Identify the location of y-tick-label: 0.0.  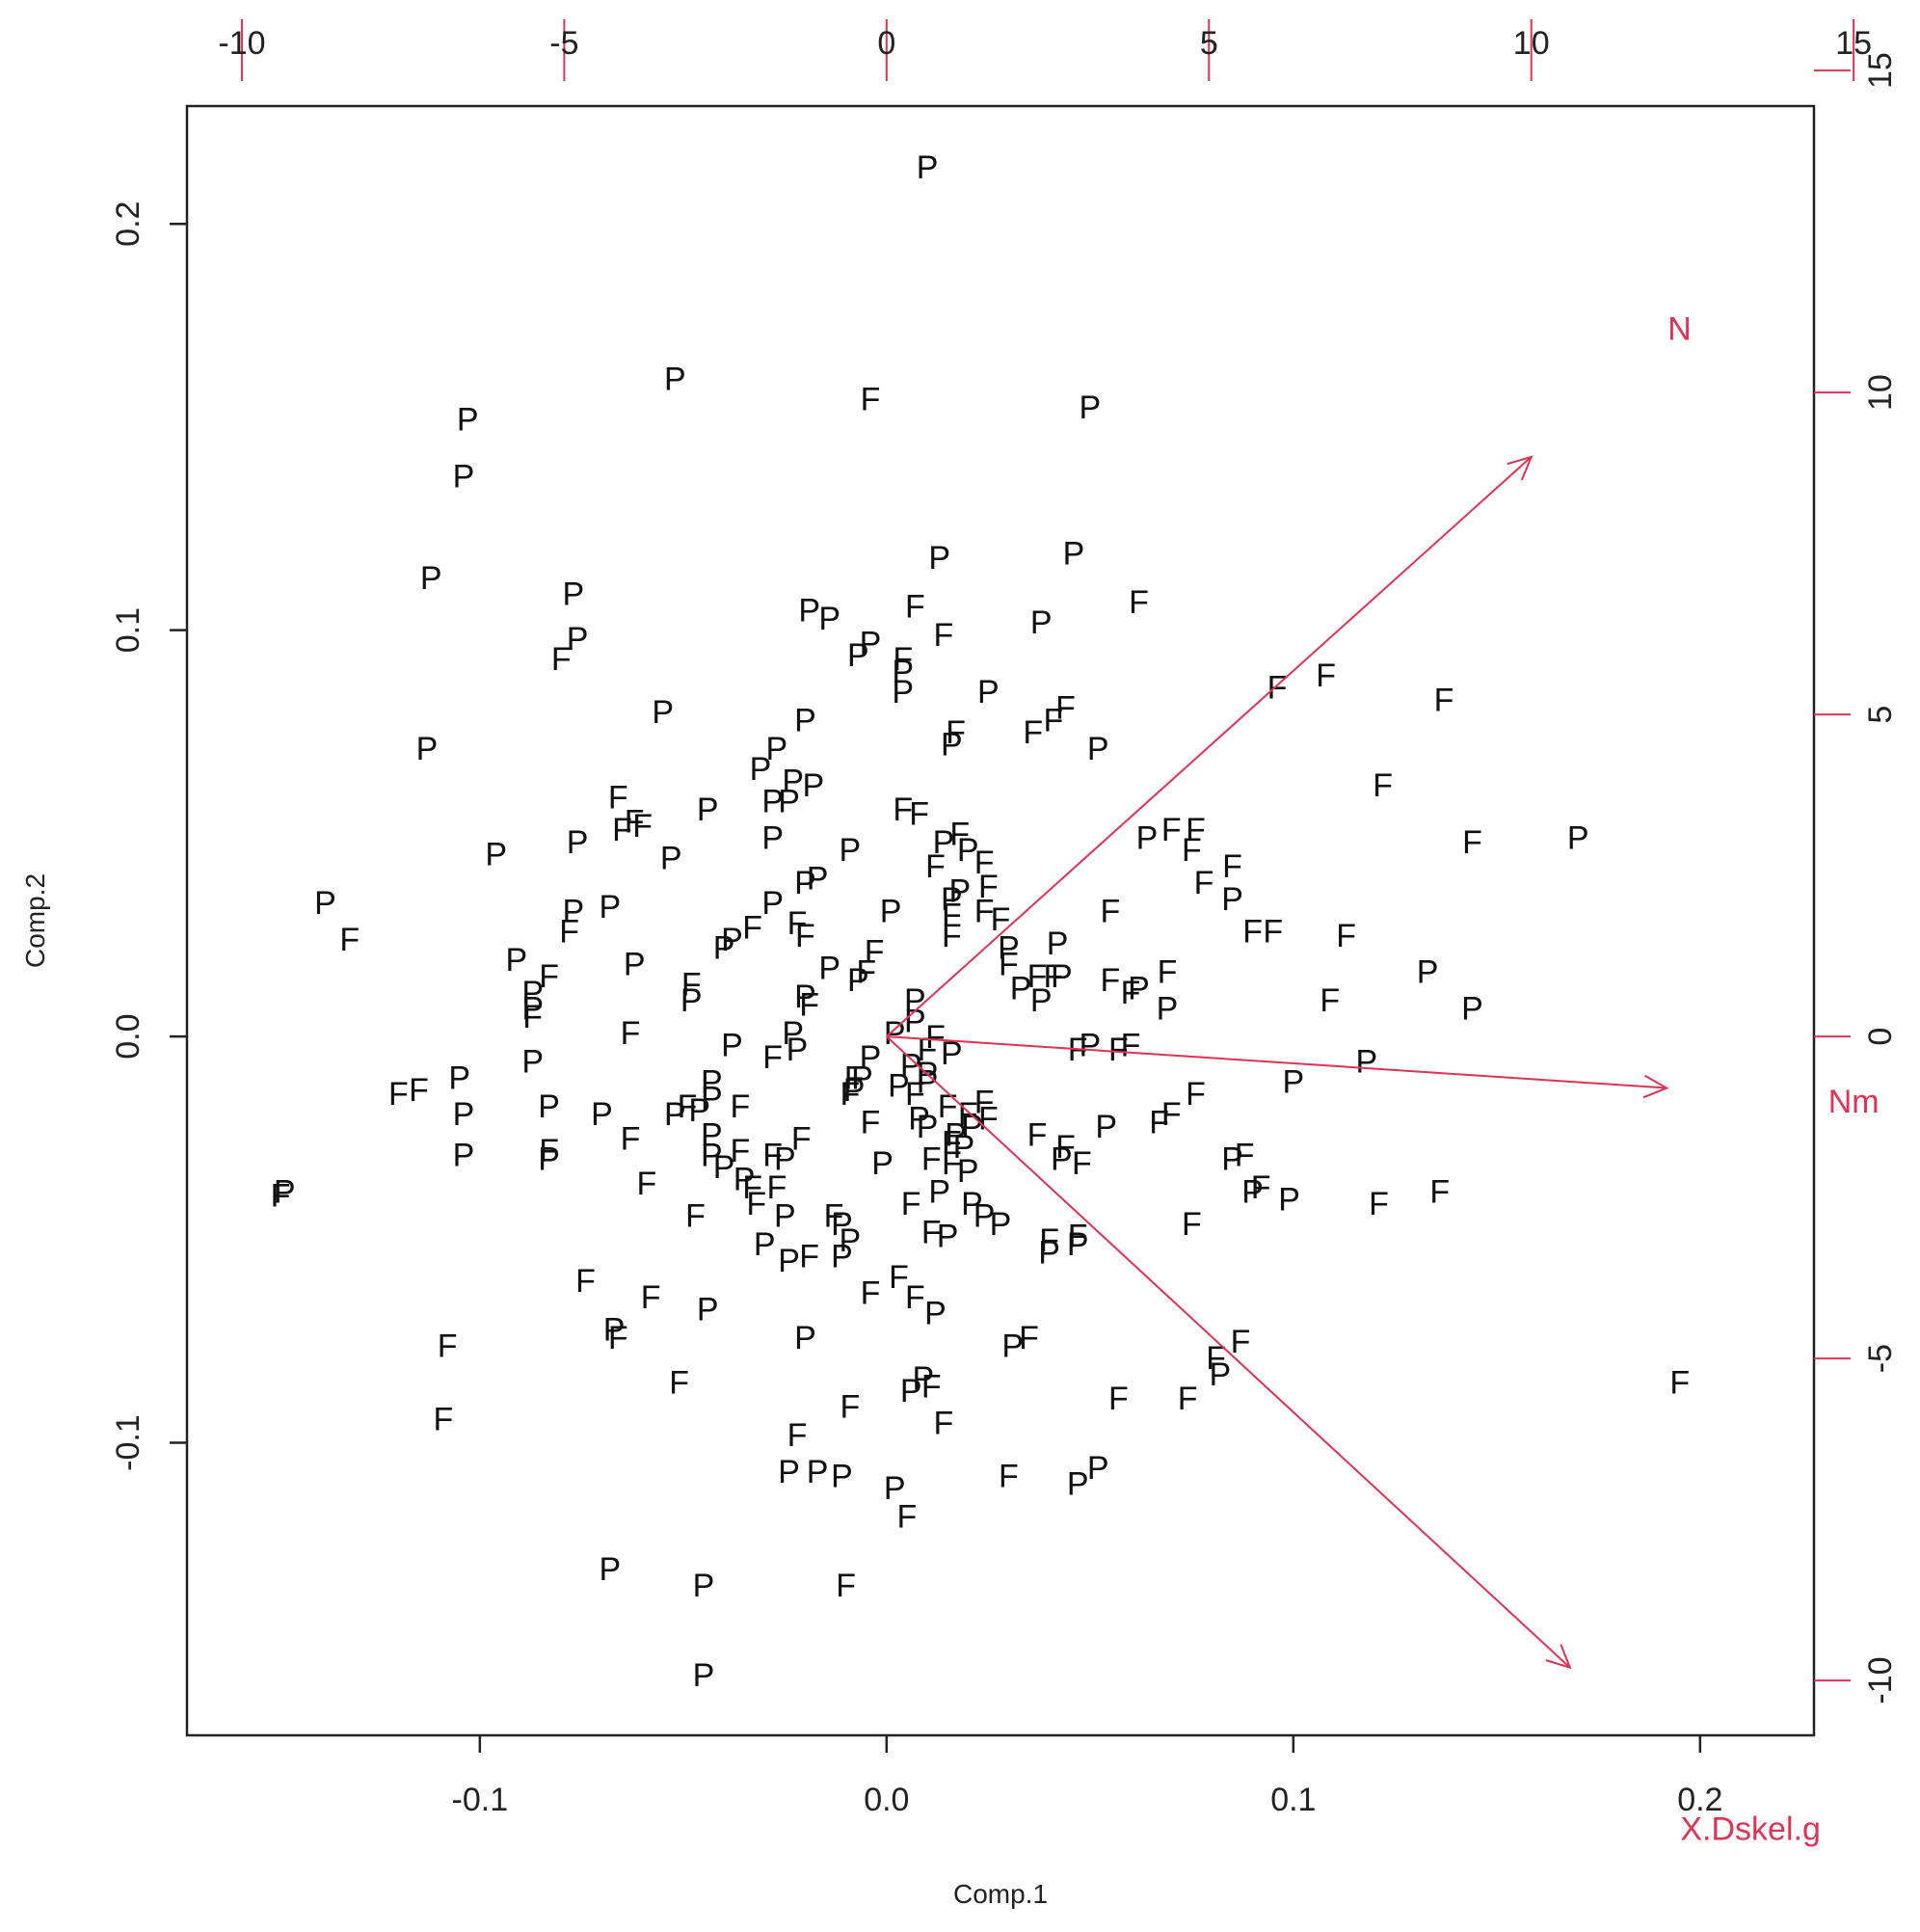
(129, 1036).